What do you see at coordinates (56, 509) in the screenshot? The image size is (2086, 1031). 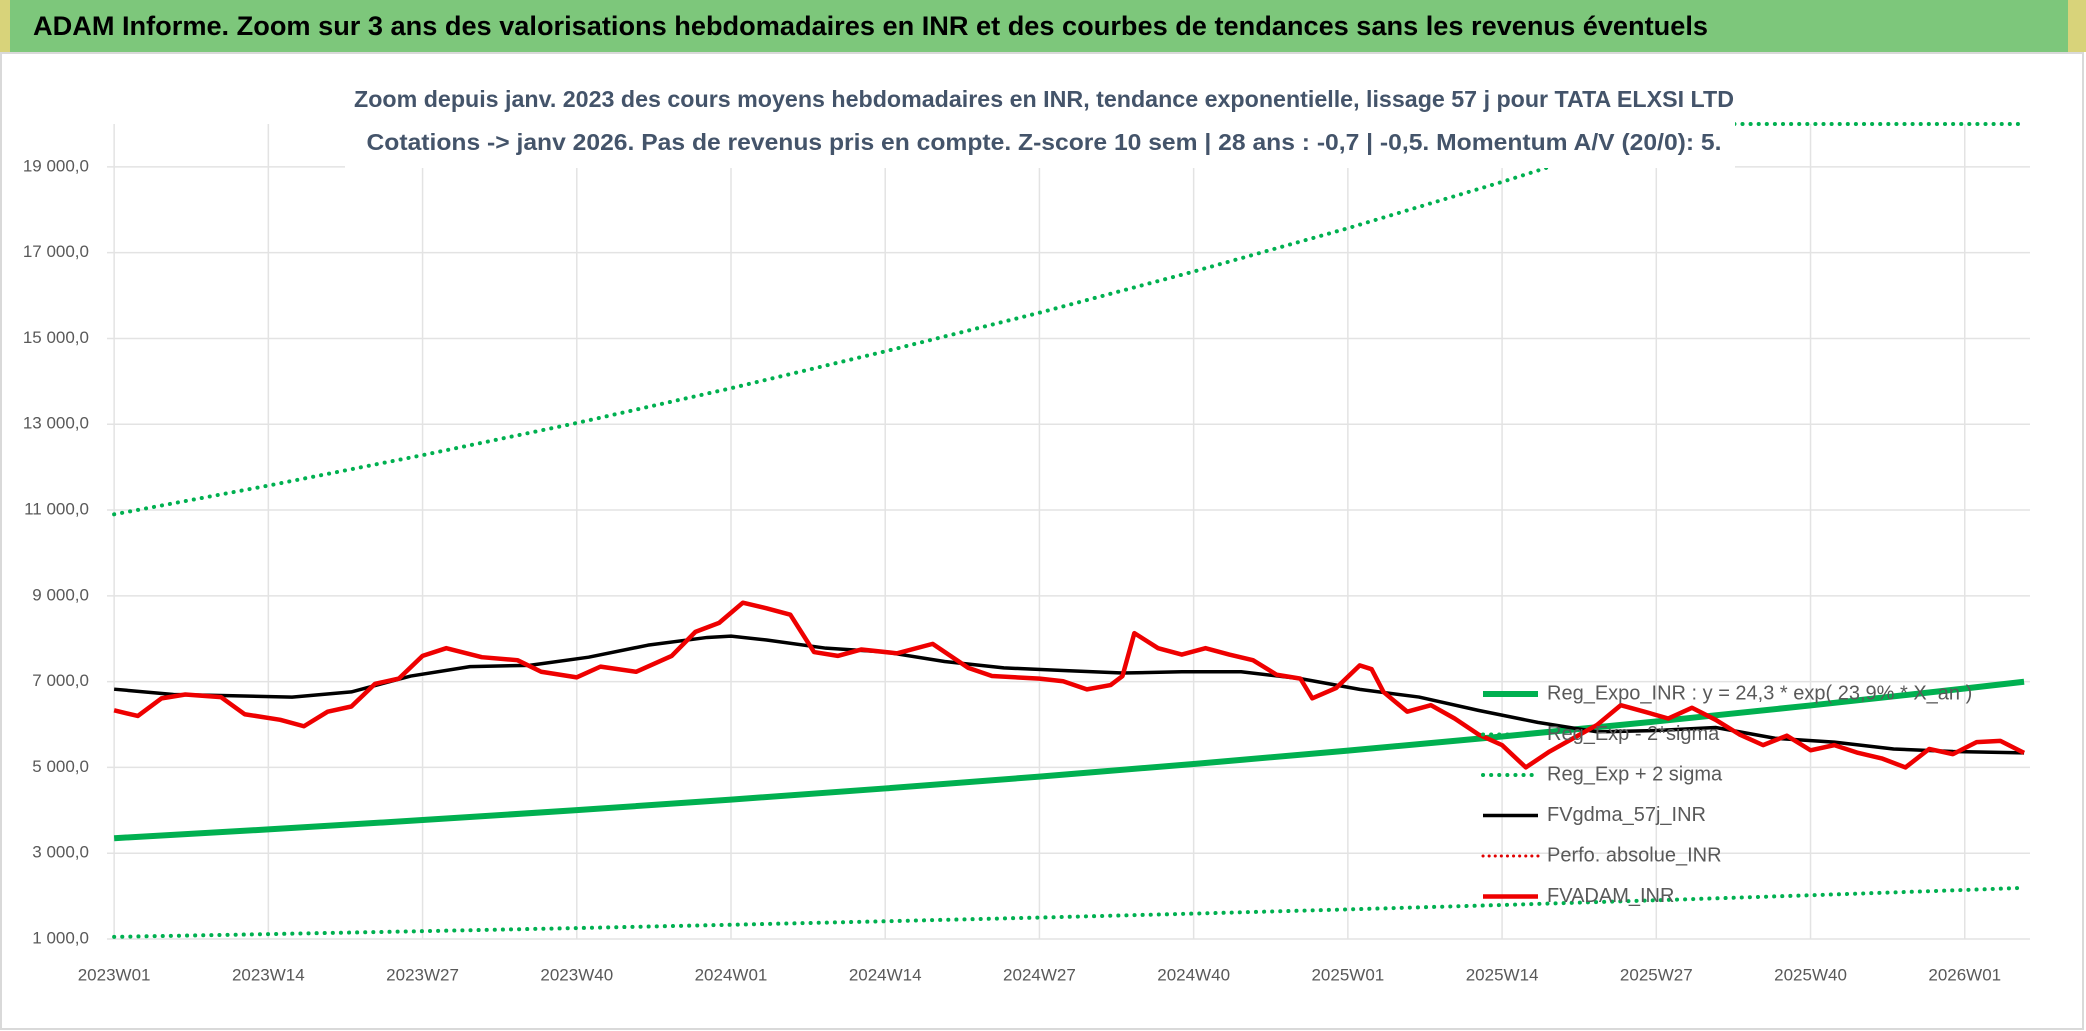 I see `y-tick-label: 11 000,0` at bounding box center [56, 509].